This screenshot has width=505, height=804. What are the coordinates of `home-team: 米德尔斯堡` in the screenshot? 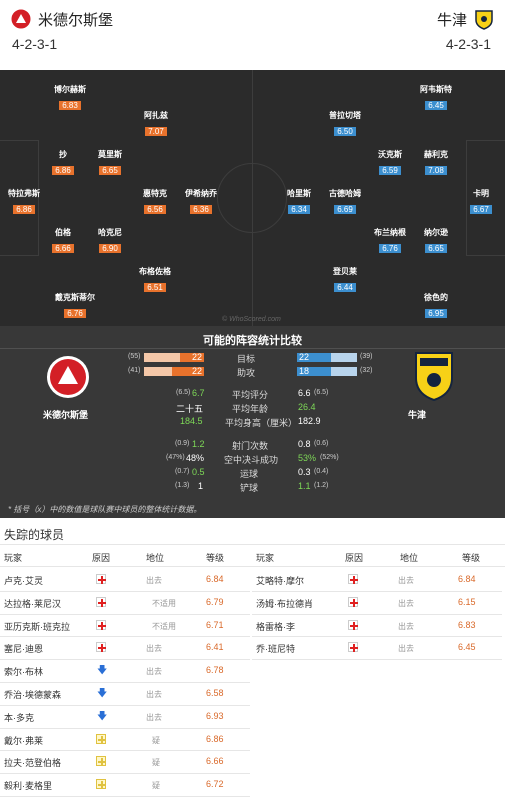 It's located at (61, 19).